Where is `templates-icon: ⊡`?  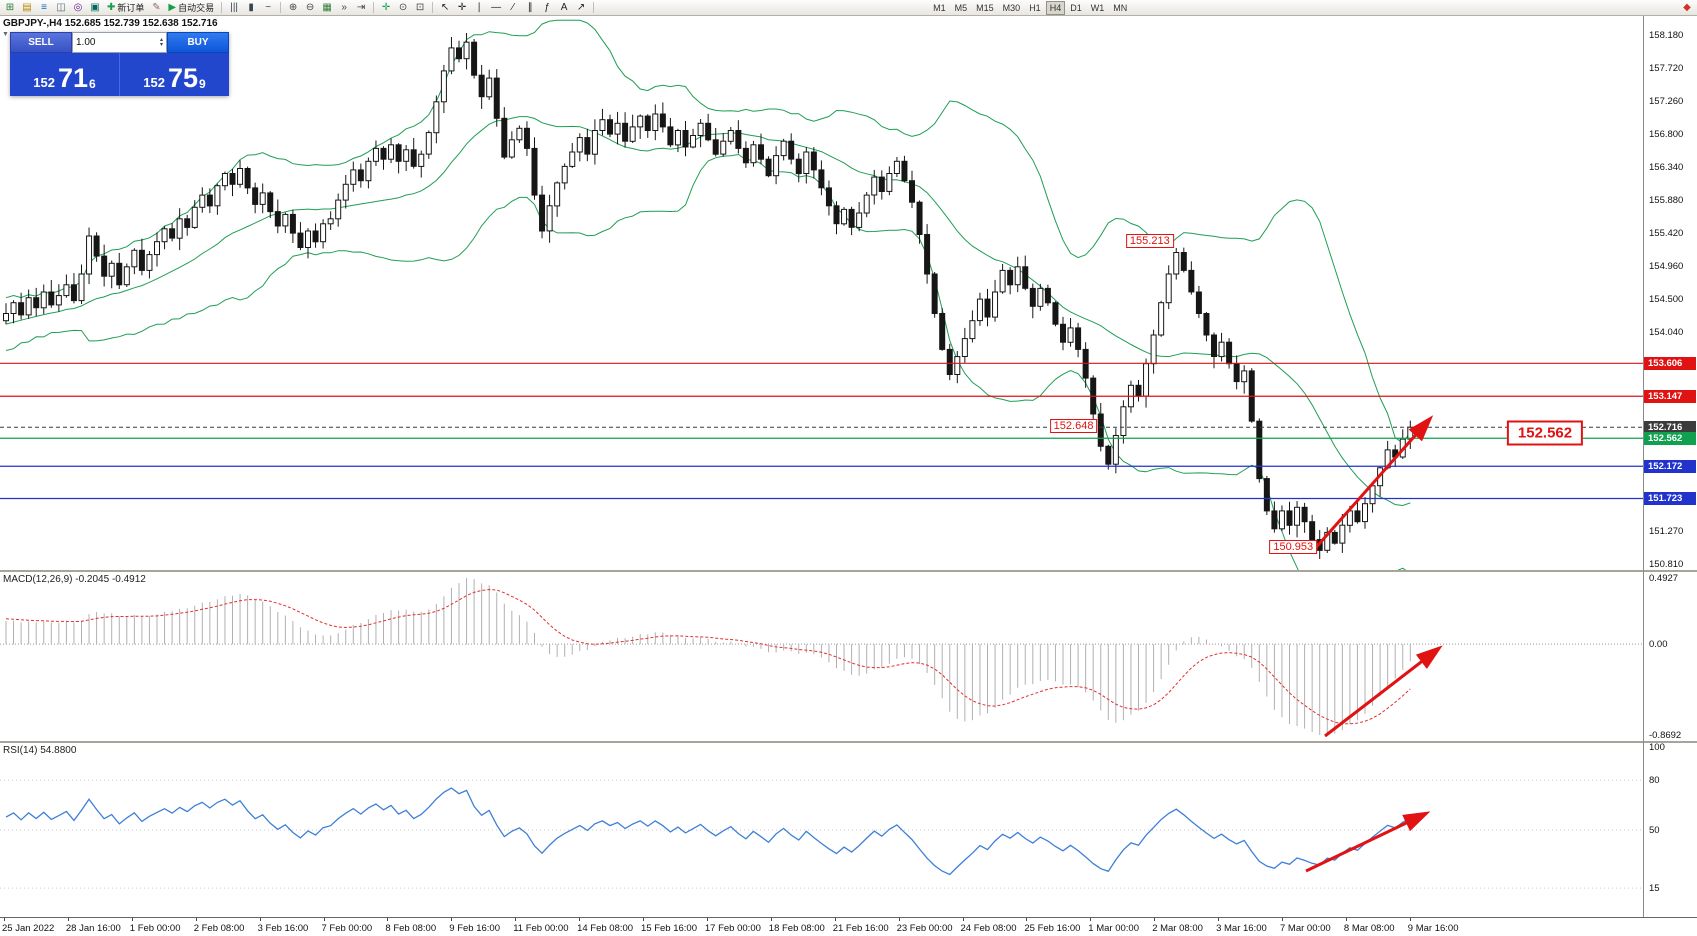 templates-icon: ⊡ is located at coordinates (420, 8).